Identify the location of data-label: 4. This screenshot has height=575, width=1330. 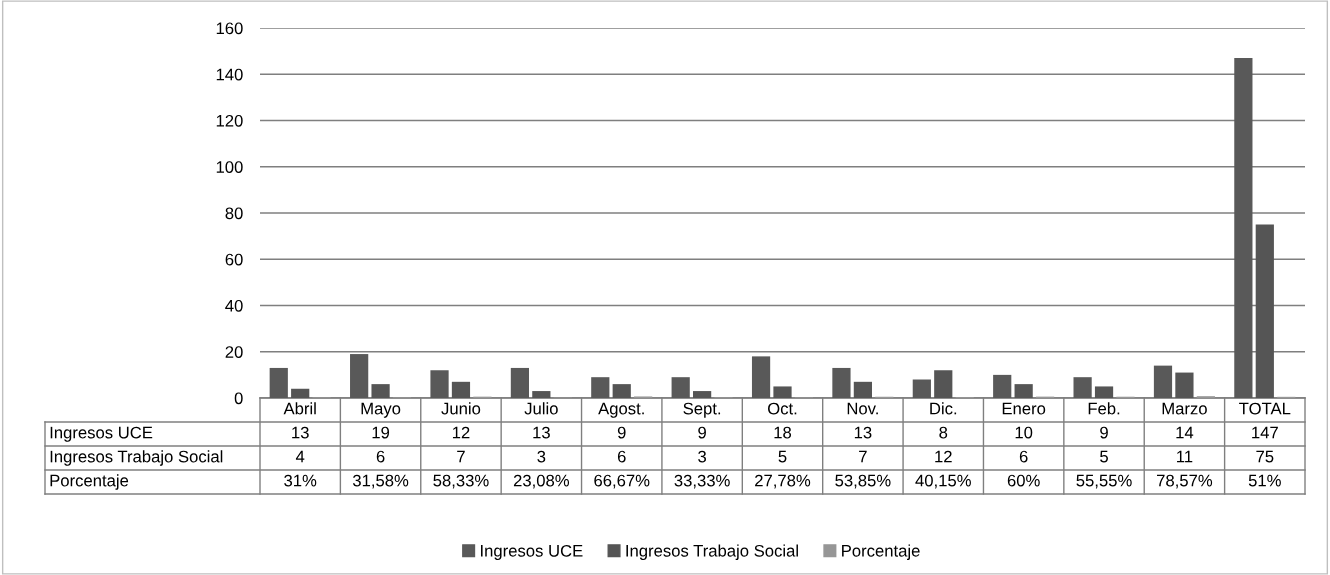
(300, 456).